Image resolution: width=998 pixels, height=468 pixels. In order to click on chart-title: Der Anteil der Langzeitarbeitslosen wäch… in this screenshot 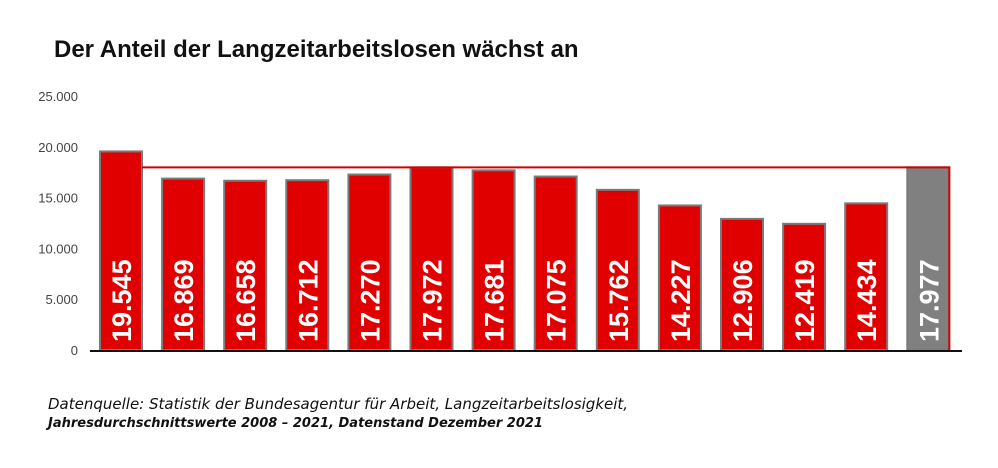, I will do `click(316, 49)`.